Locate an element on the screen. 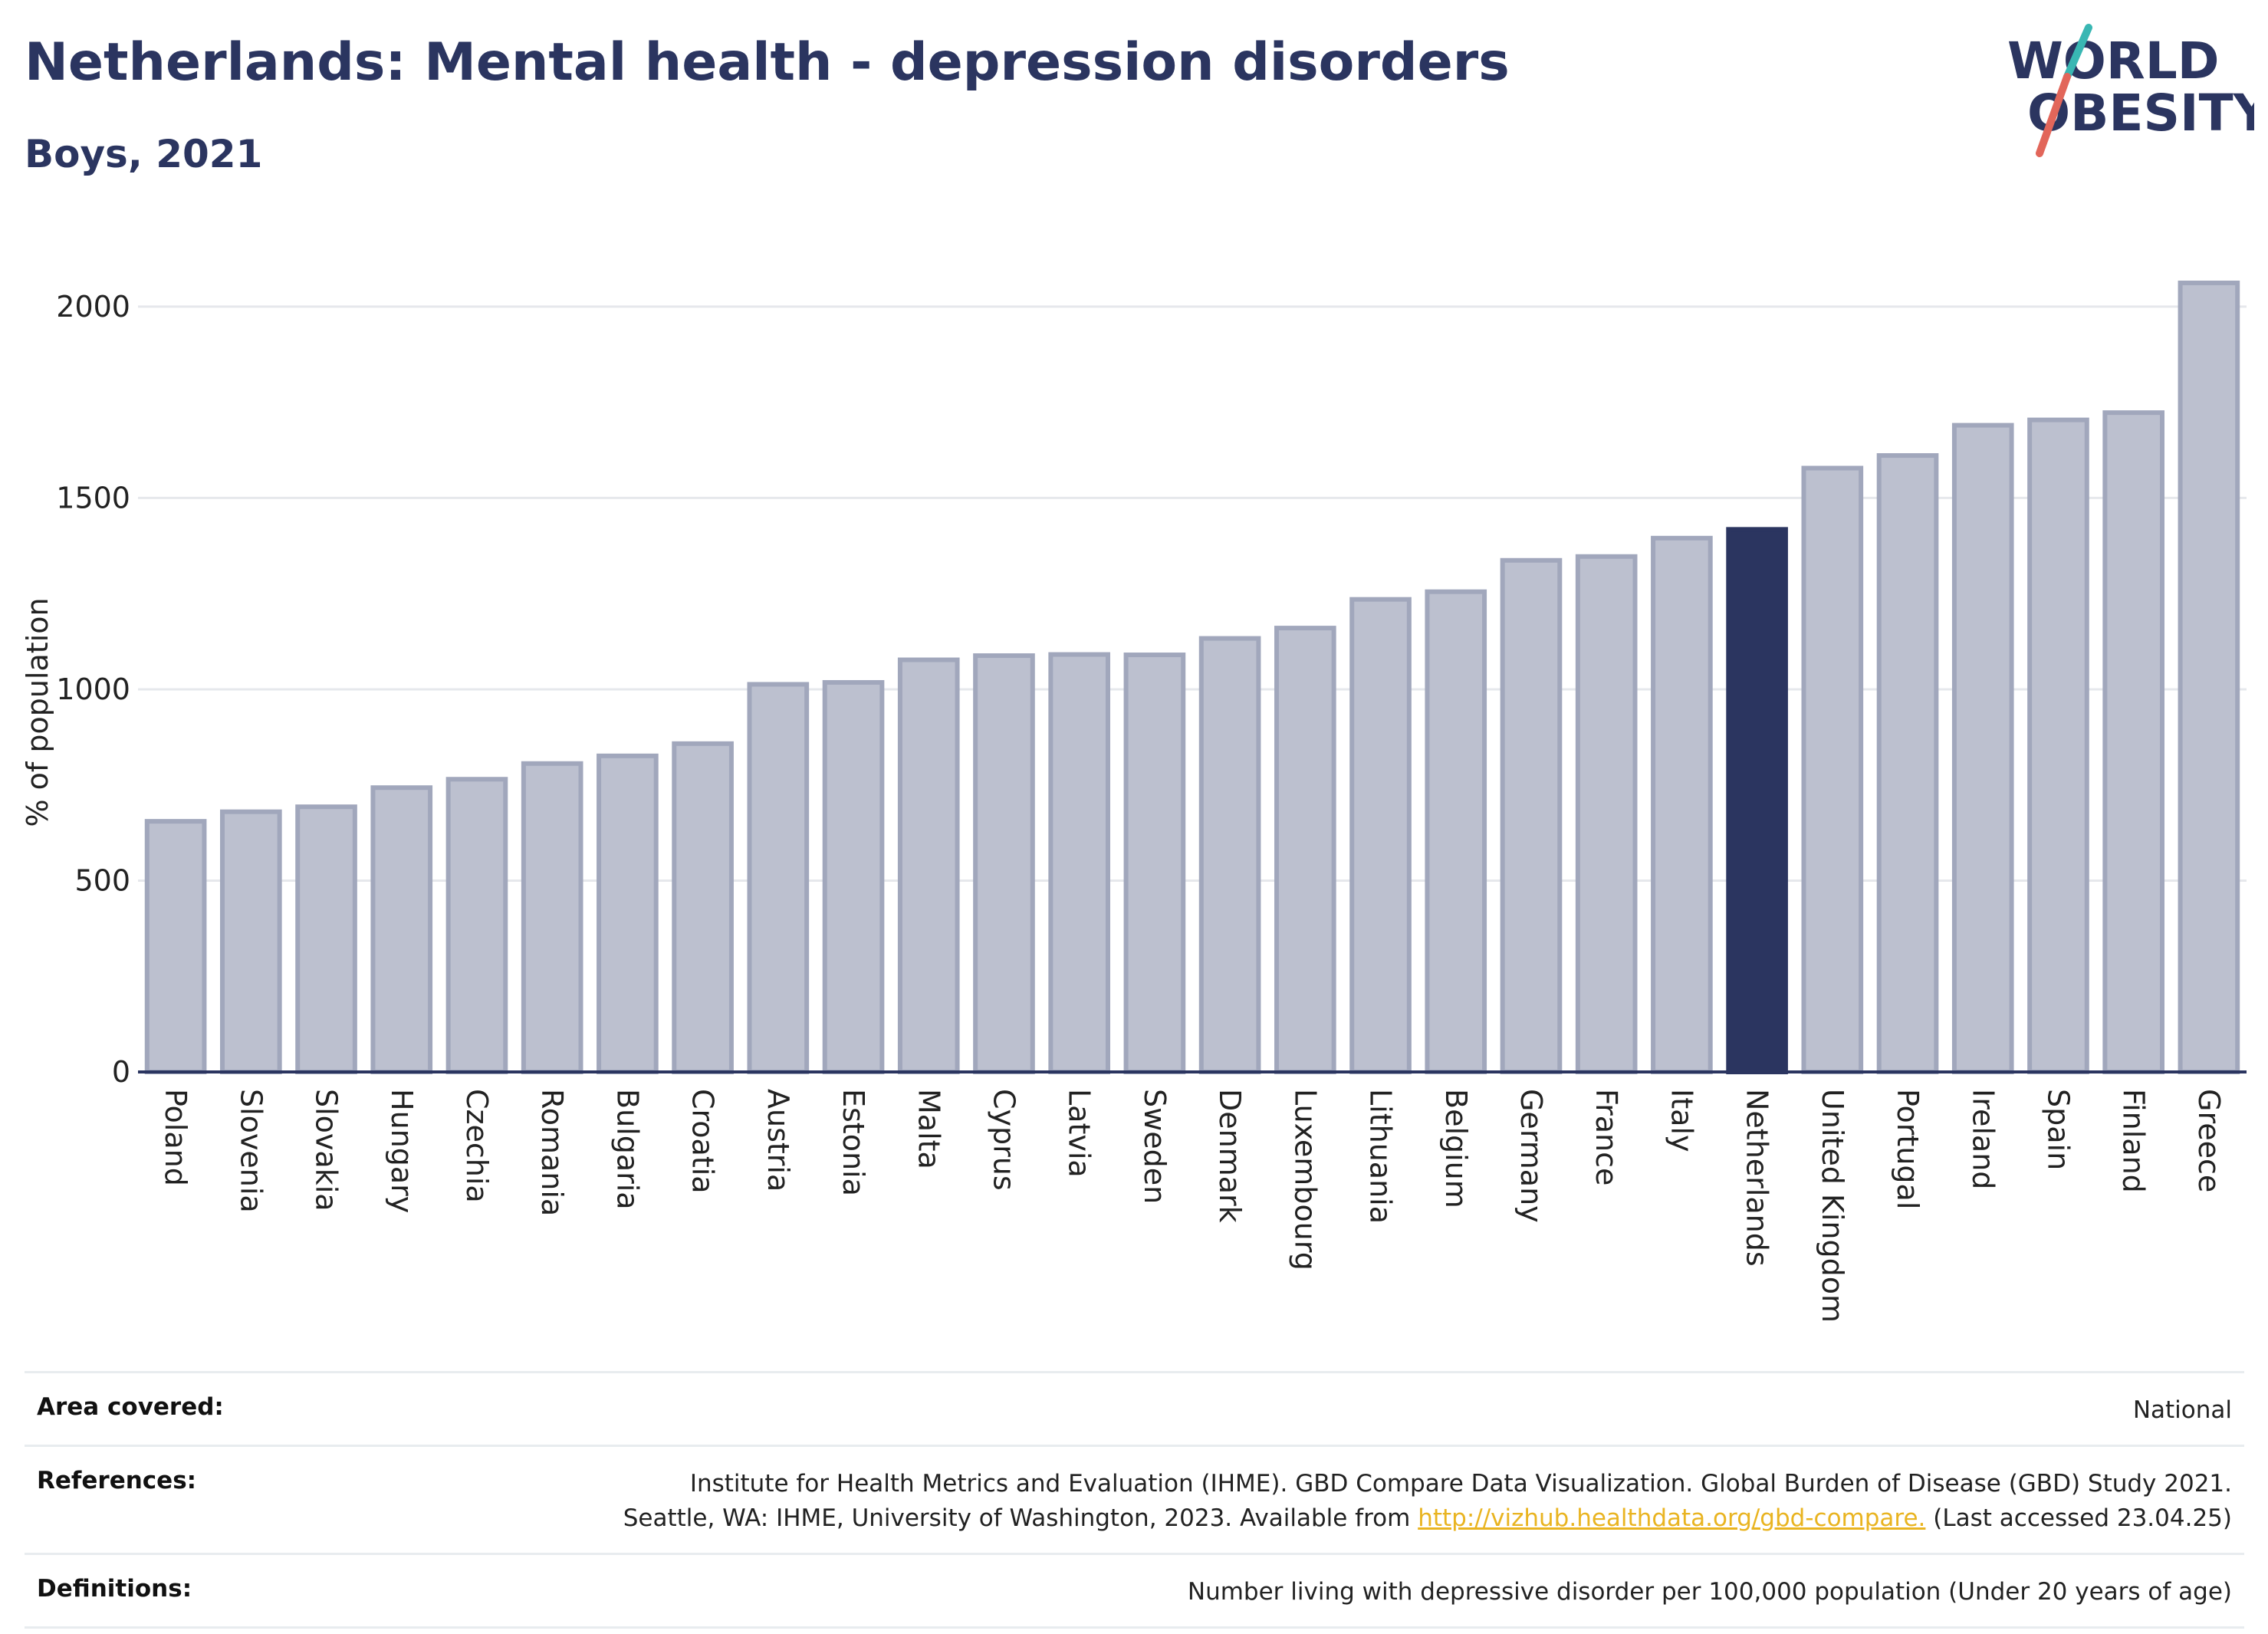 This screenshot has height=1634, width=2268. bar-portugal is located at coordinates (1907, 764).